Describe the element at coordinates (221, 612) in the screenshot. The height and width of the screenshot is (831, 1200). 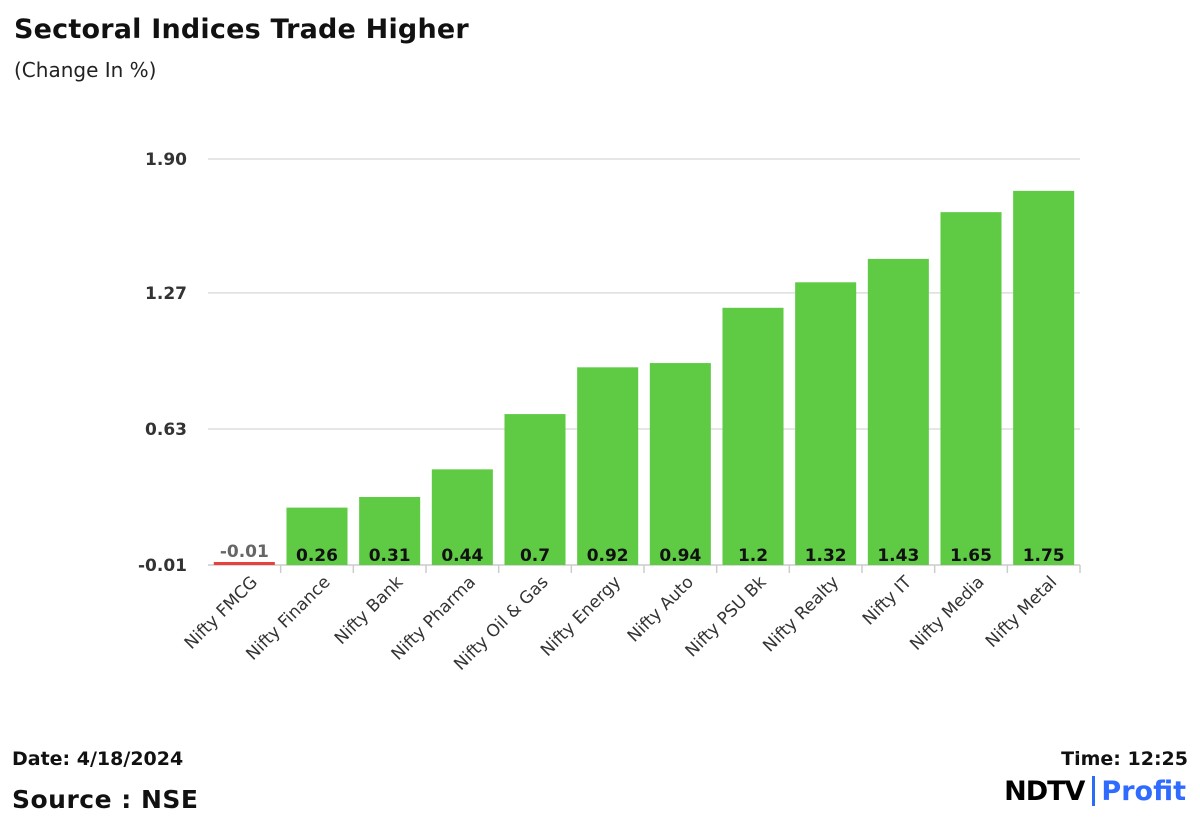
I see `x-category-label: Nifty FMCG` at that location.